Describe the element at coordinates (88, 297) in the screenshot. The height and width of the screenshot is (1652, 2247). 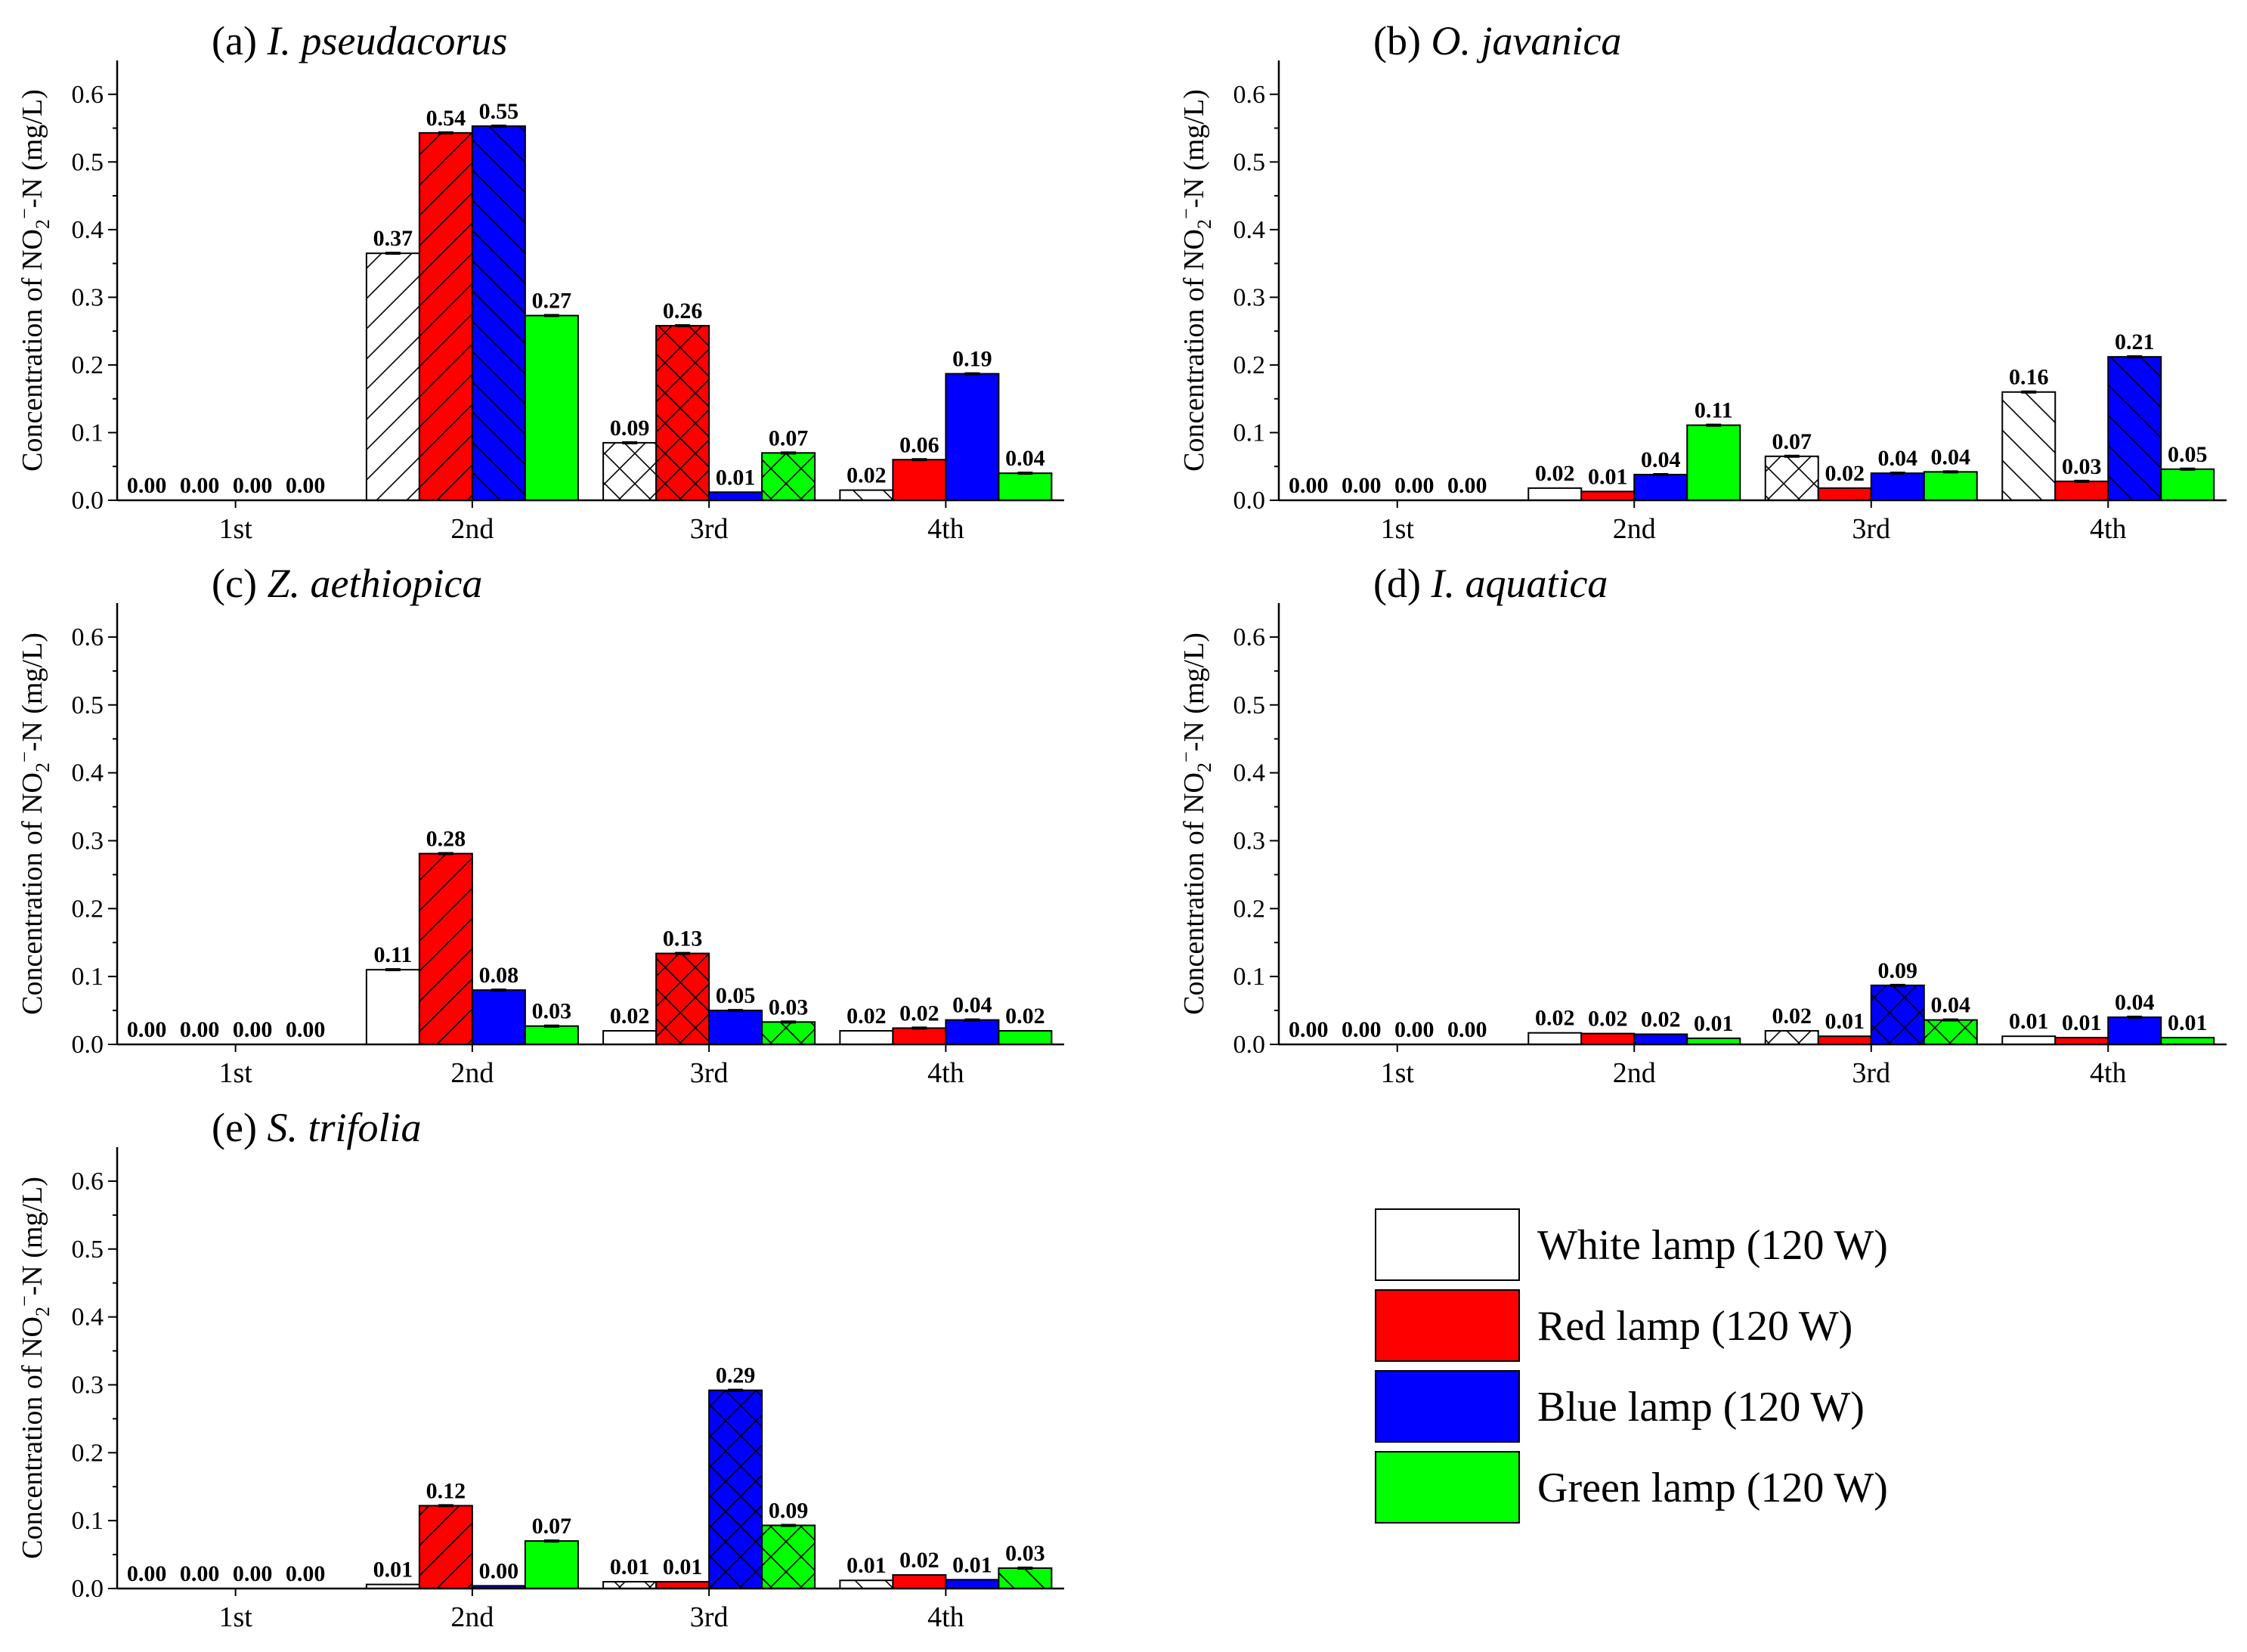
I see `y-tick-label: 0.3` at that location.